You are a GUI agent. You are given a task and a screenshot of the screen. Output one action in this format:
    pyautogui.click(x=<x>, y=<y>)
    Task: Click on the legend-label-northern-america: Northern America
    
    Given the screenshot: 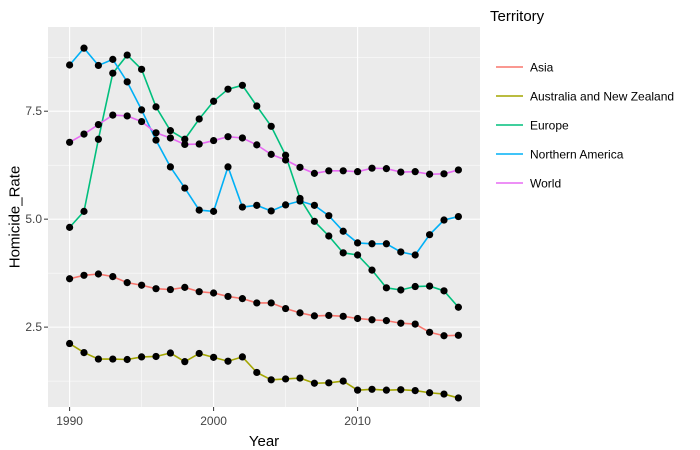 What is the action you would take?
    pyautogui.click(x=577, y=155)
    